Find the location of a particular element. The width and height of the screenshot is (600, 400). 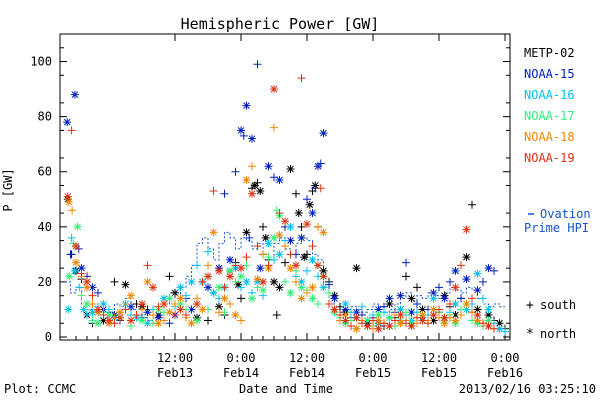

y-tick-label: 0 is located at coordinates (48, 337).